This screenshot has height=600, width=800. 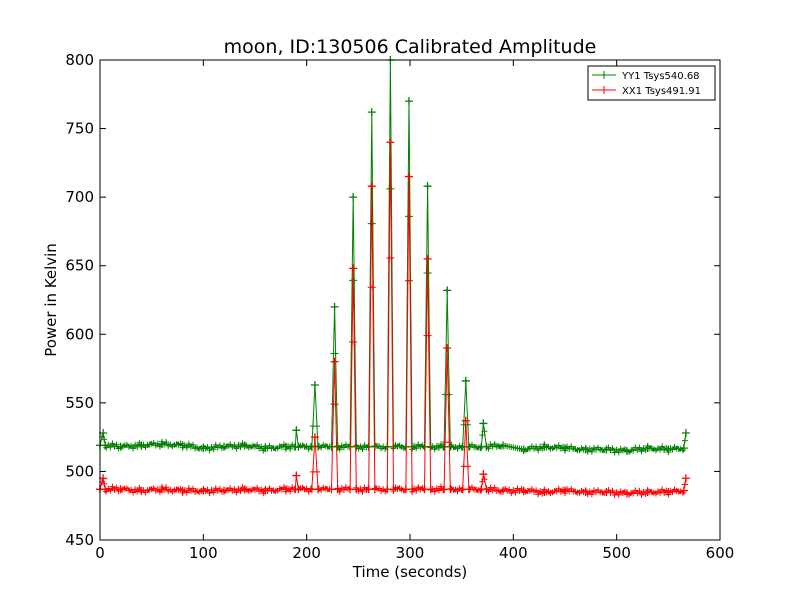 What do you see at coordinates (660, 76) in the screenshot?
I see `legend-label: YY1 Tsys540.68` at bounding box center [660, 76].